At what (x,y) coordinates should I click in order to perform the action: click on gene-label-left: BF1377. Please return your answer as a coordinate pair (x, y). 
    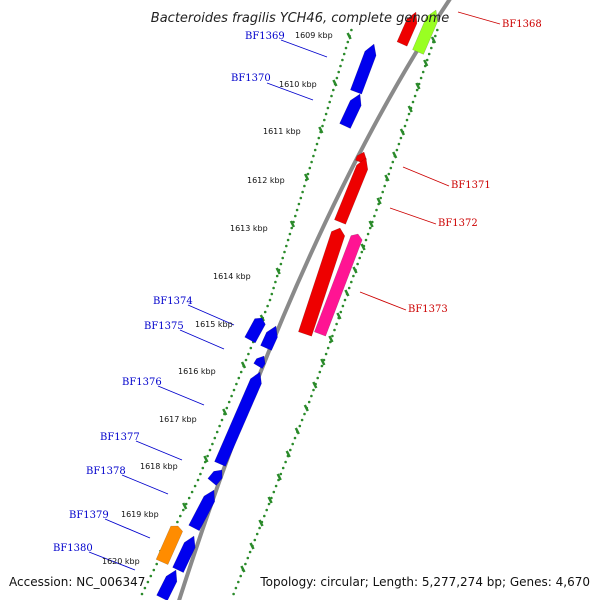
    Looking at the image, I should click on (120, 437).